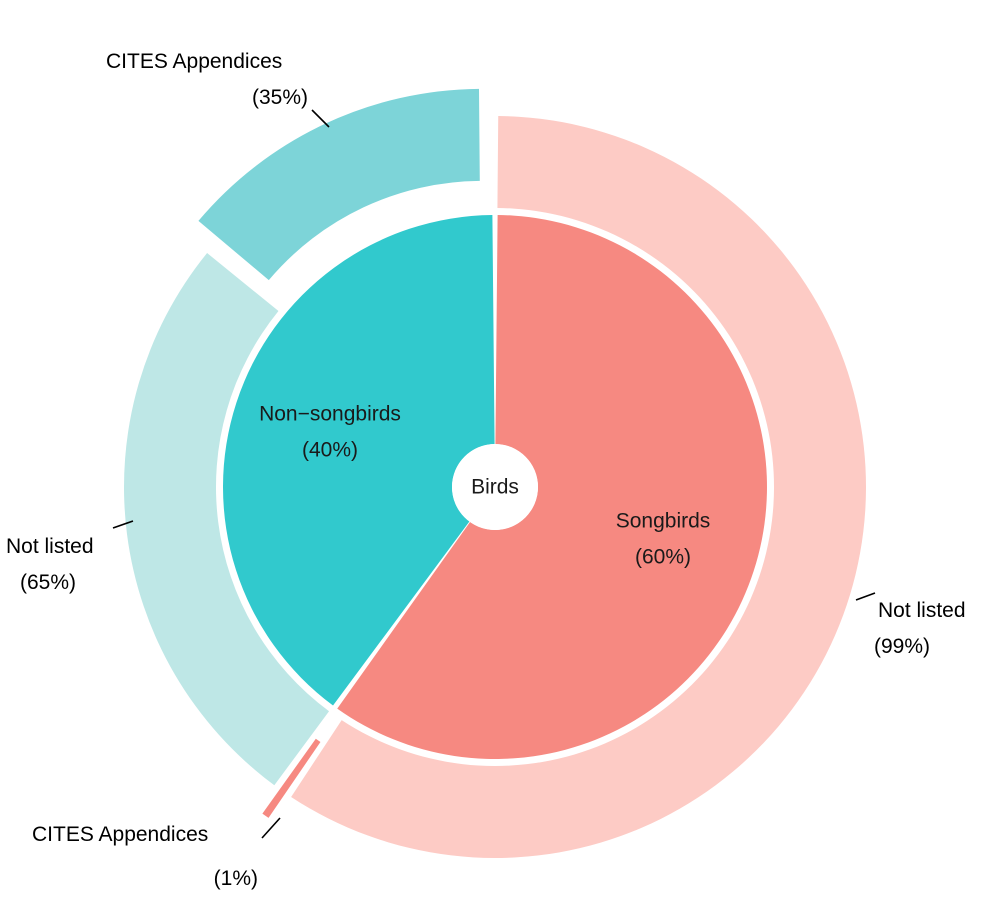 The width and height of the screenshot is (987, 912). What do you see at coordinates (120, 834) in the screenshot?
I see `cites-bottom-label-line1: CITES Appendices` at bounding box center [120, 834].